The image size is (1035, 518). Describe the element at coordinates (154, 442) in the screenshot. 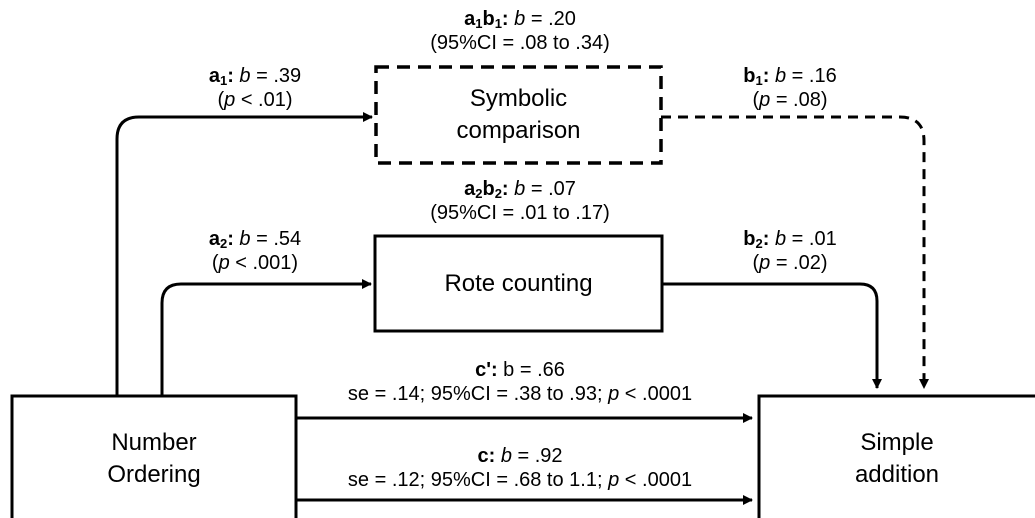

I see `predictor-label-line1: Number` at that location.